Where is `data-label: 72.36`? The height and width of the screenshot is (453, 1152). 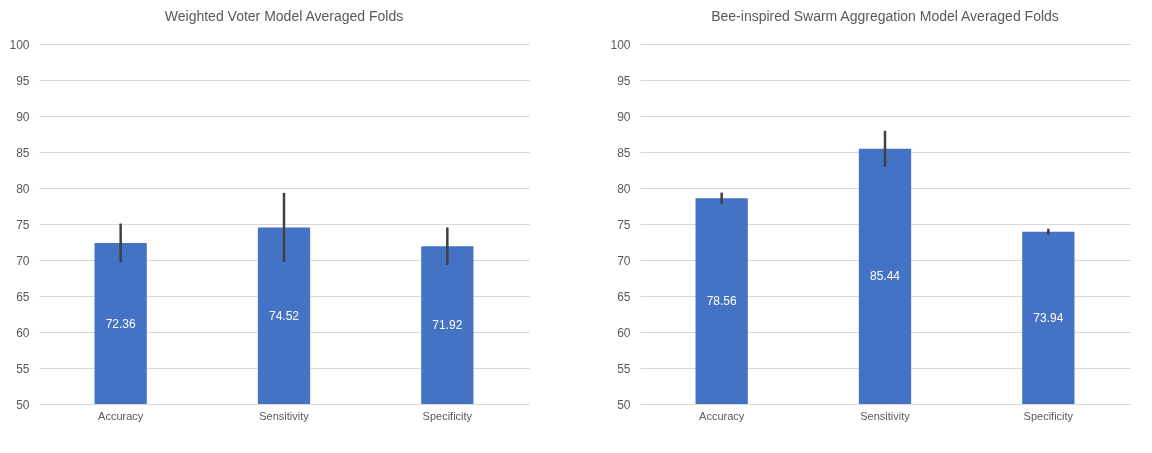 data-label: 72.36 is located at coordinates (121, 323).